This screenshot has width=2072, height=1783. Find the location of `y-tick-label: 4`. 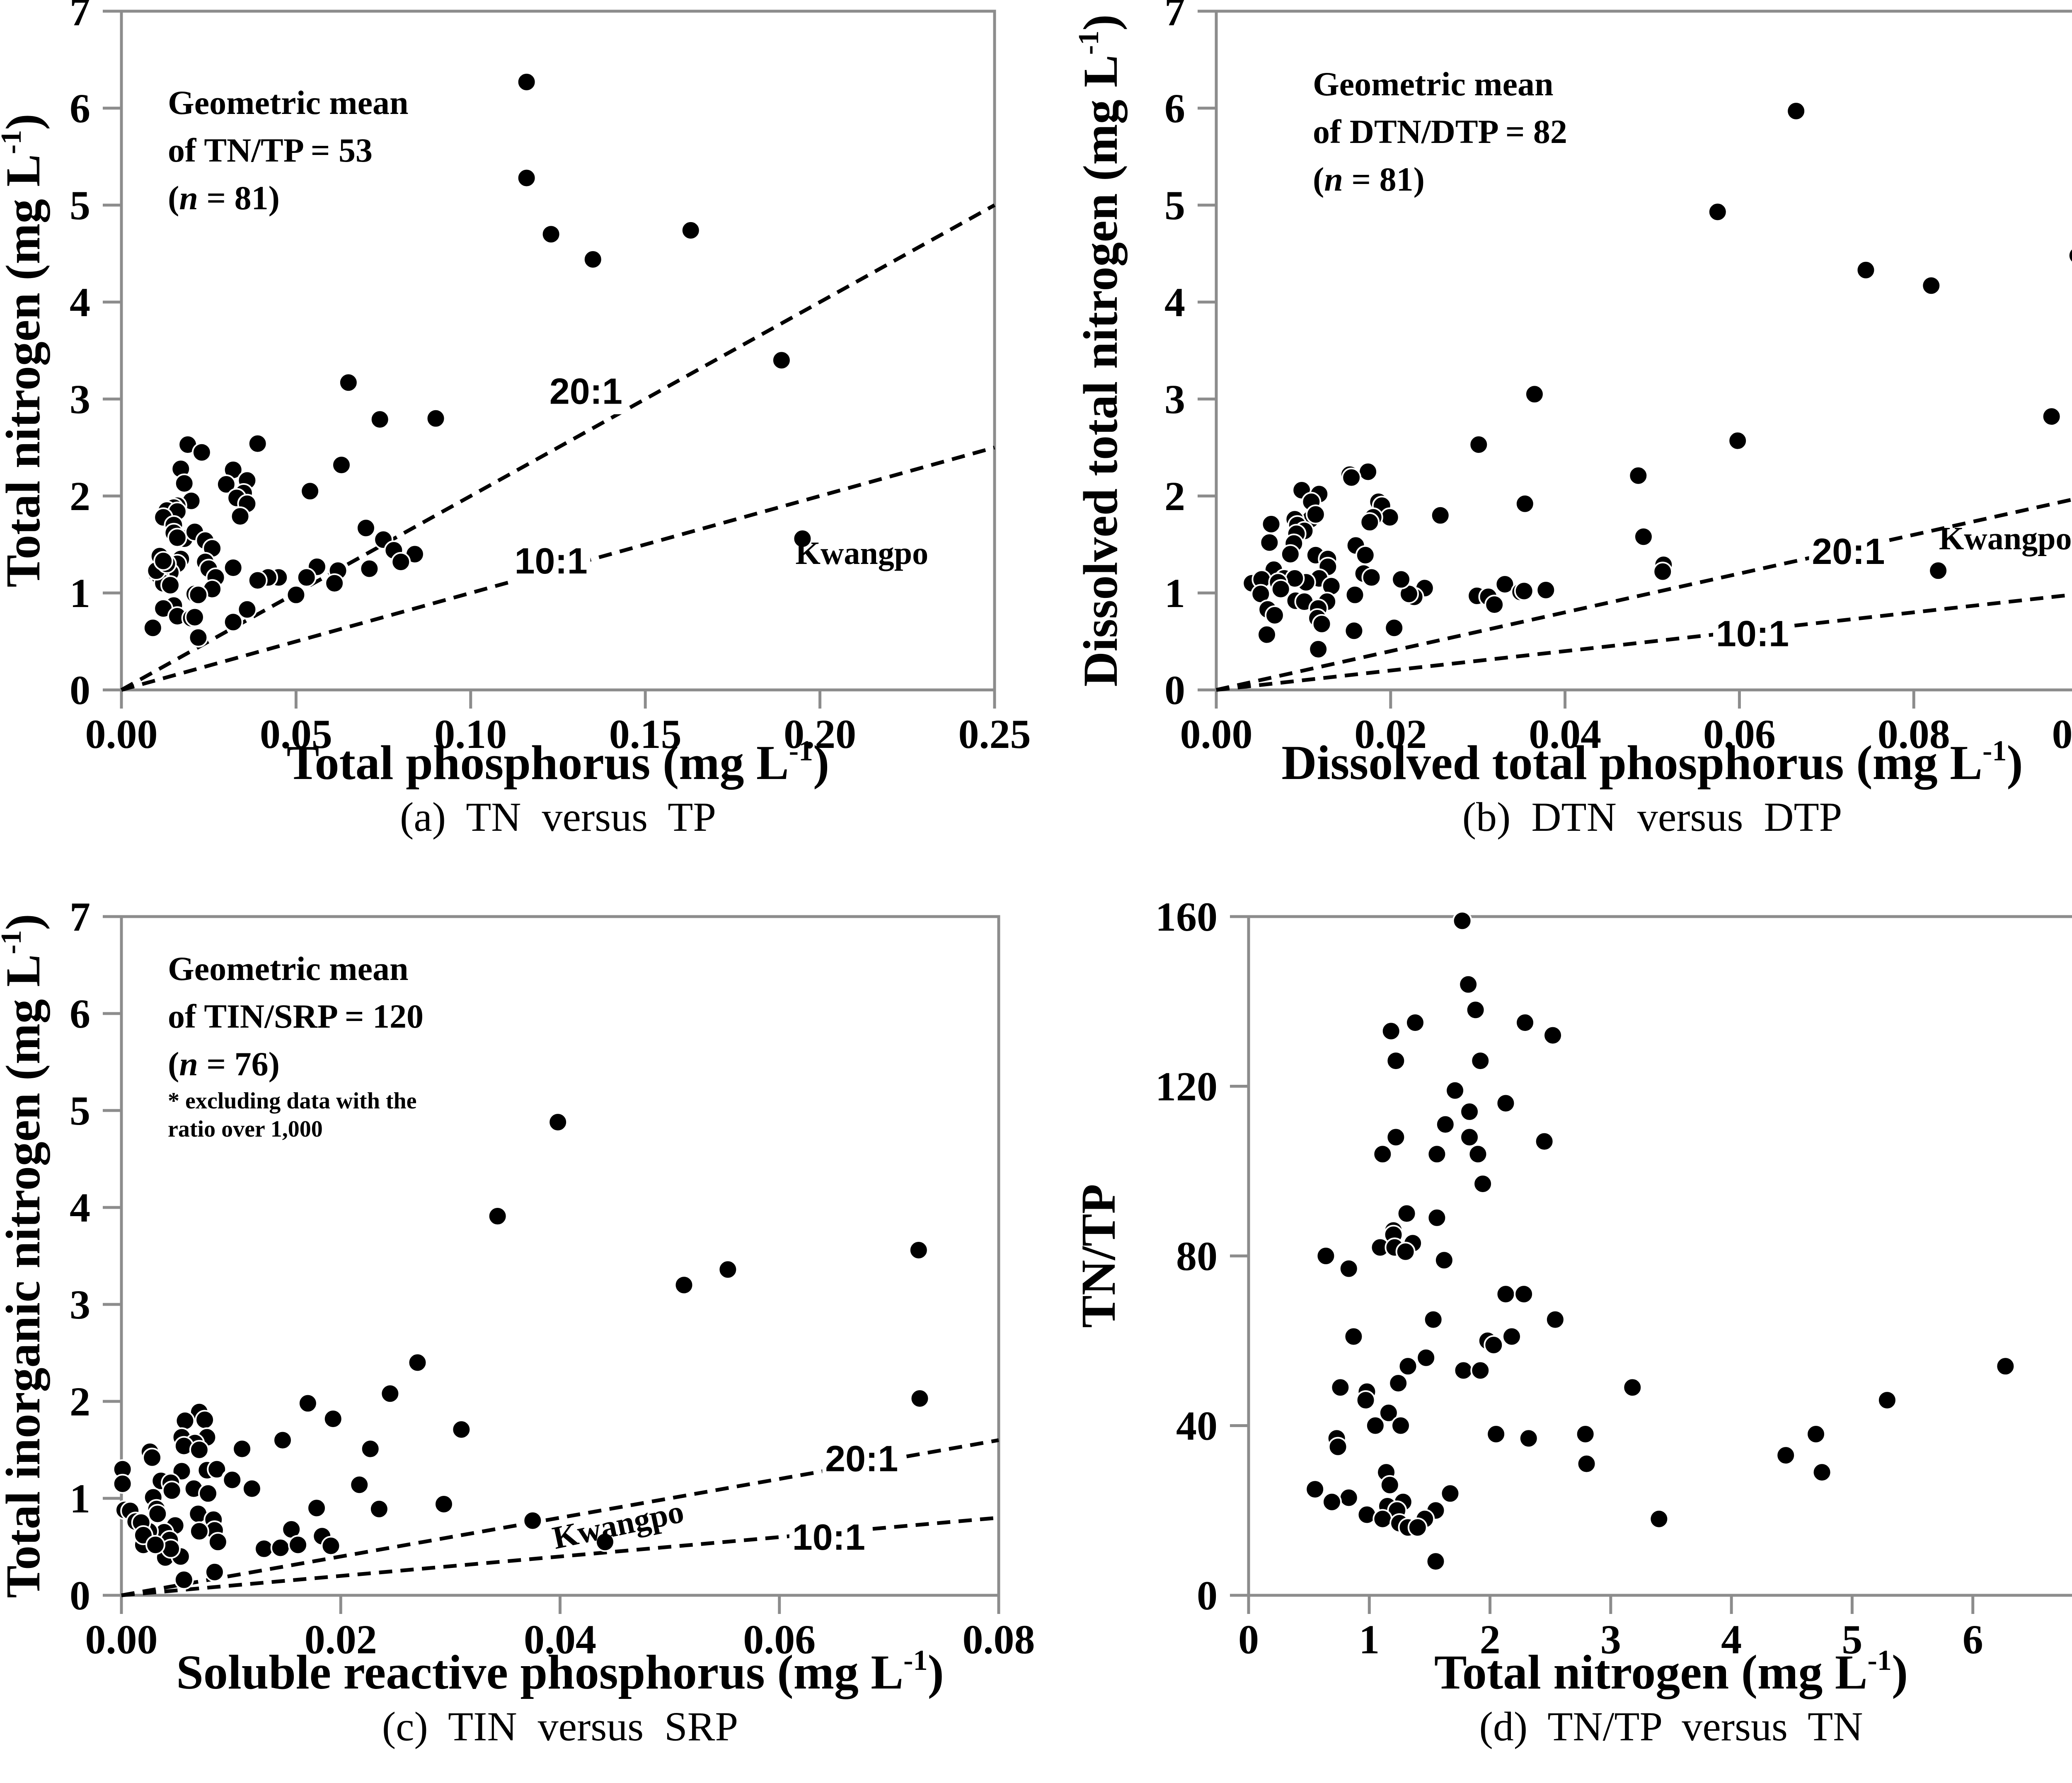

y-tick-label: 4 is located at coordinates (1174, 302).